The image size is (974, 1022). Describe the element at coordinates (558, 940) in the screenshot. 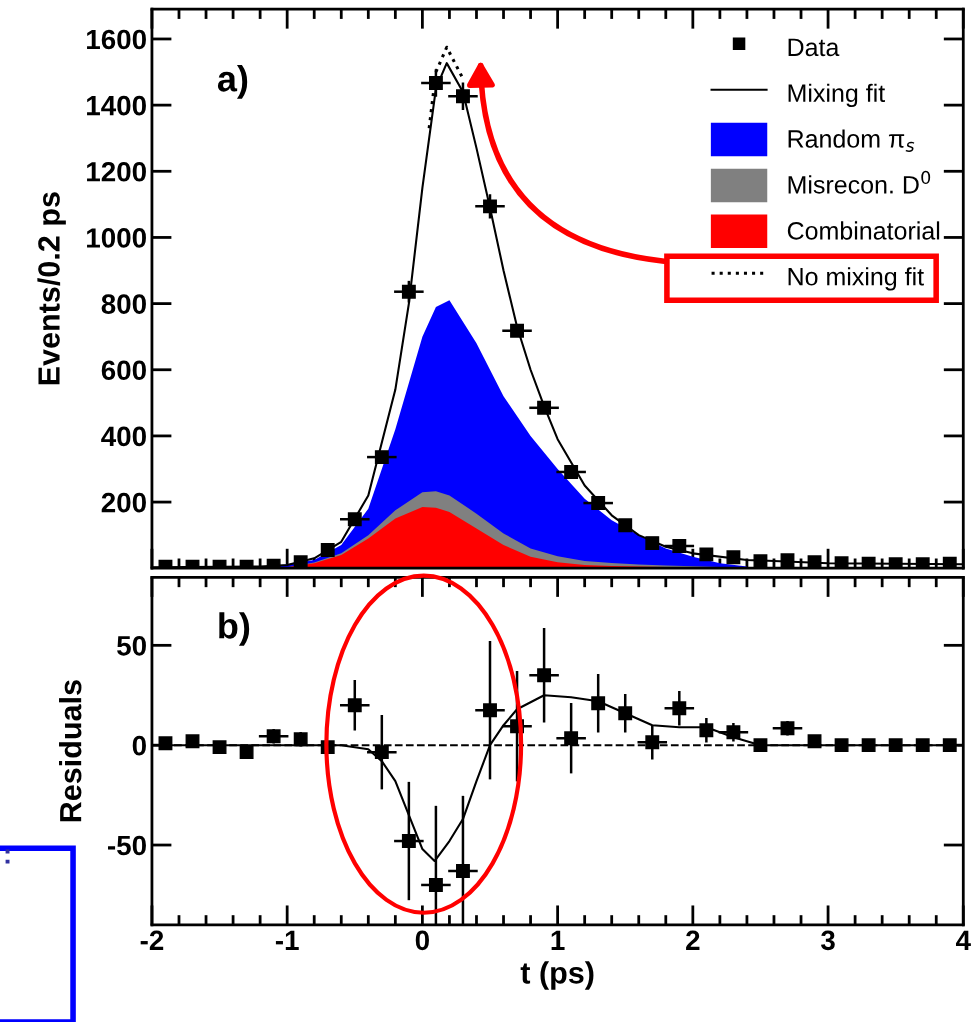

I see `x-tick-label: 1` at that location.